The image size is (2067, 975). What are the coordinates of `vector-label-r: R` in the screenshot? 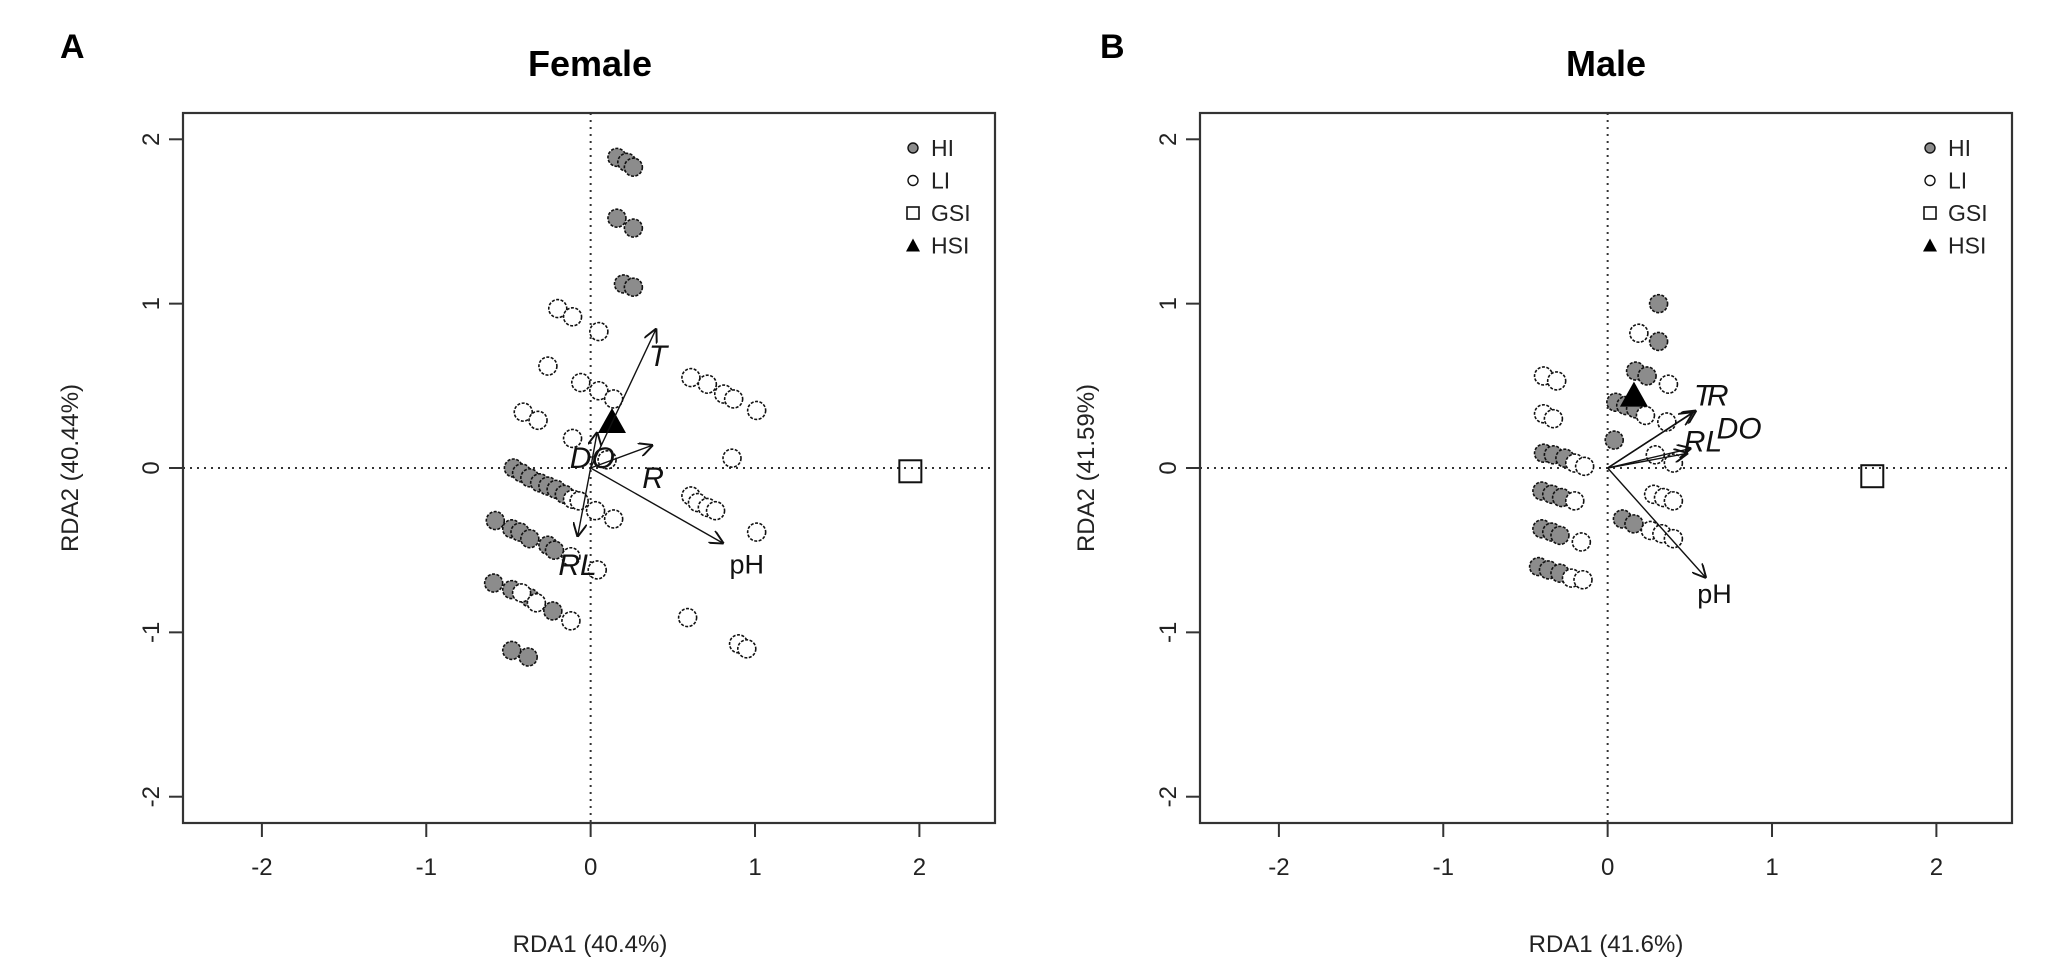 It's located at (1718, 396).